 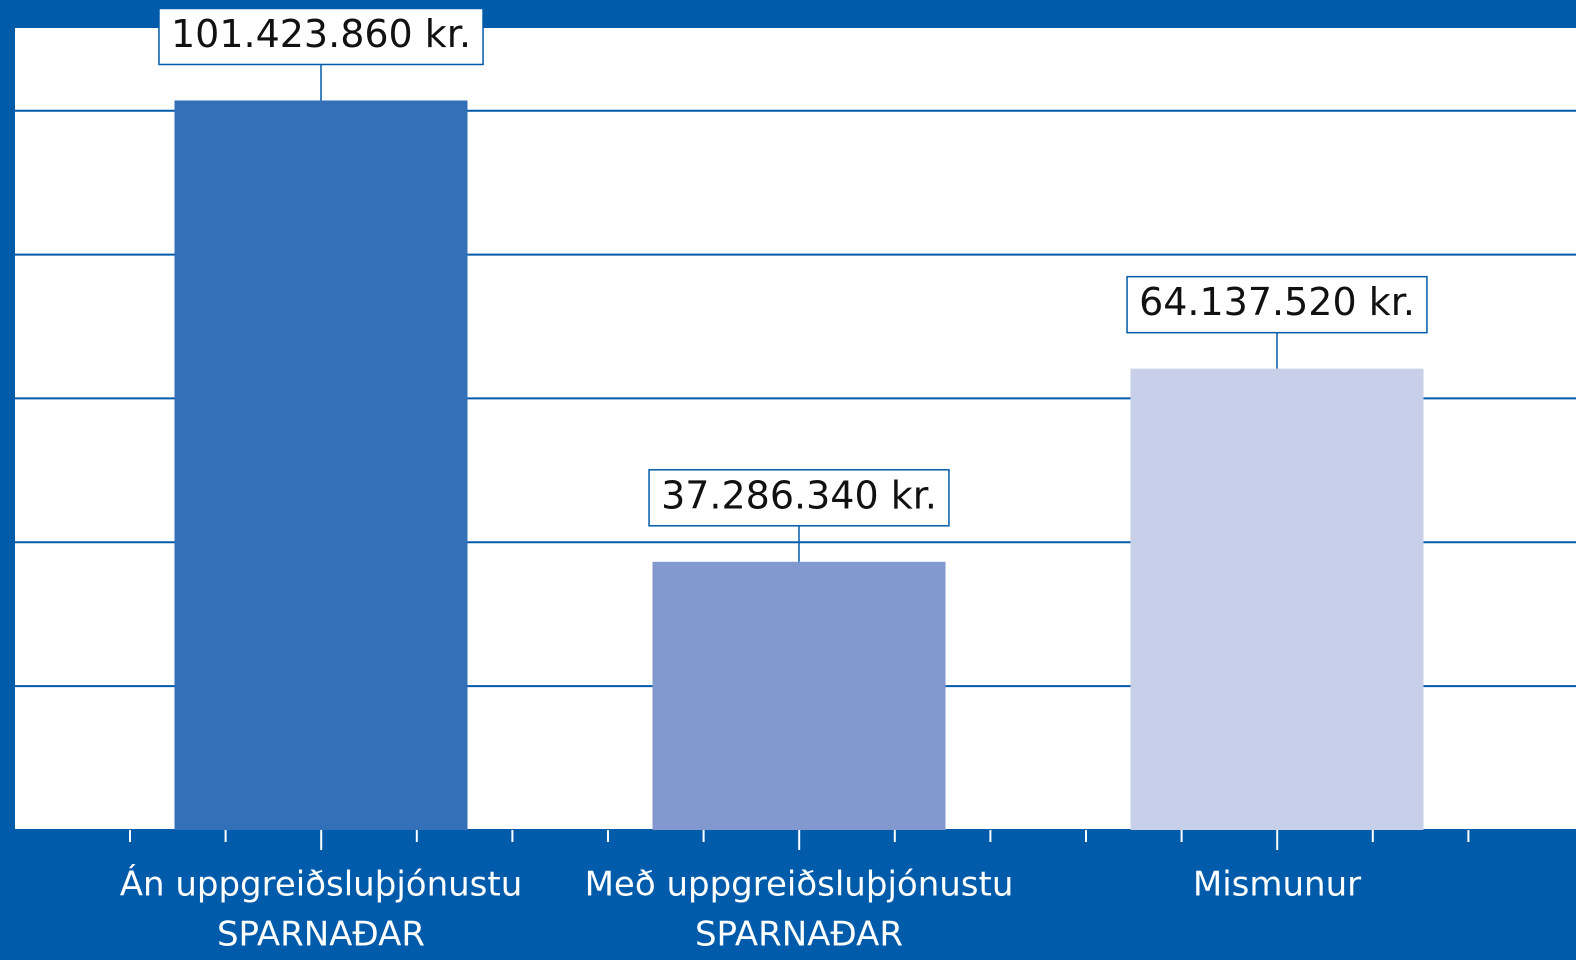 I want to click on value-label: 37.286.340 kr., so click(x=799, y=495).